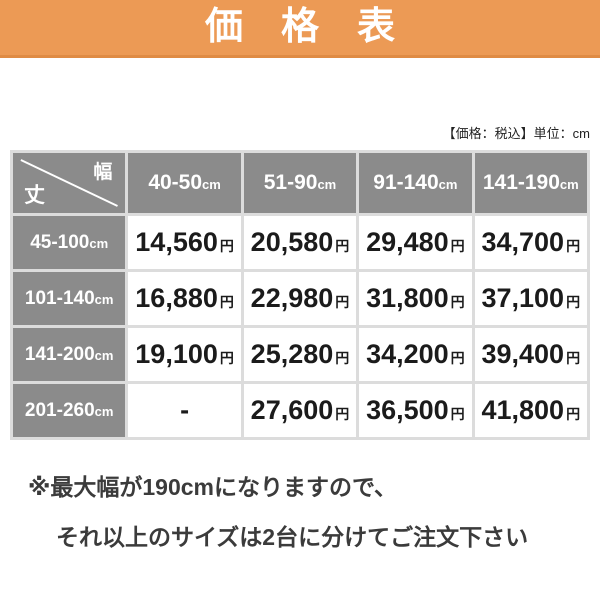 The height and width of the screenshot is (600, 600). What do you see at coordinates (184, 410) in the screenshot?
I see `price-cell: -` at bounding box center [184, 410].